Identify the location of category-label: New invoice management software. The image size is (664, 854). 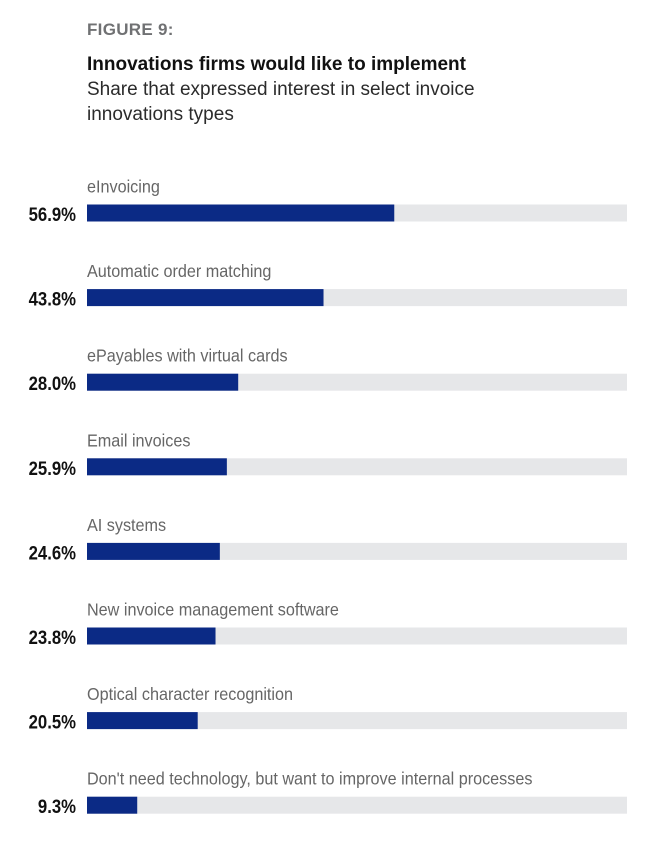
(213, 610).